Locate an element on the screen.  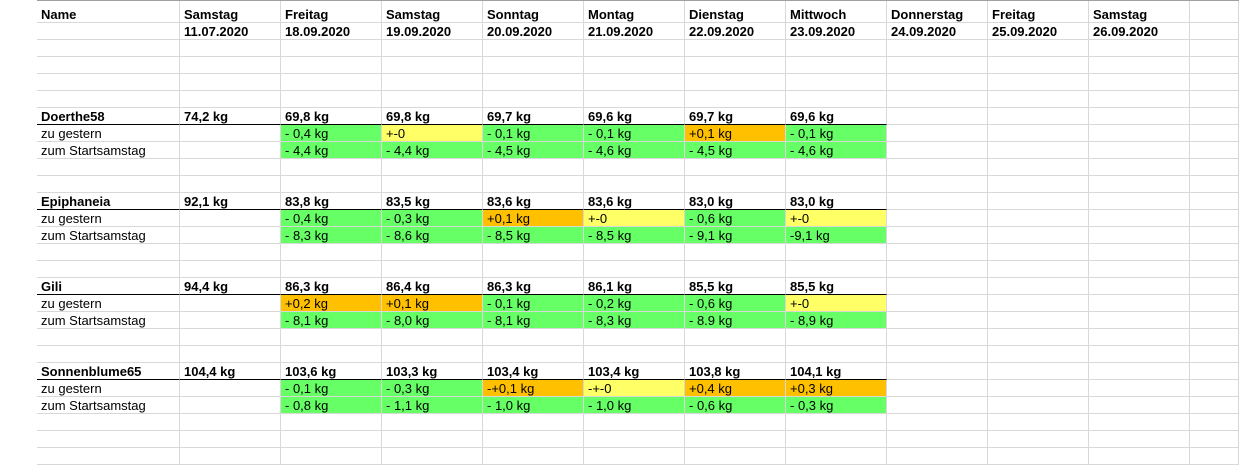
start-weight: 92,1 kg is located at coordinates (230, 201).